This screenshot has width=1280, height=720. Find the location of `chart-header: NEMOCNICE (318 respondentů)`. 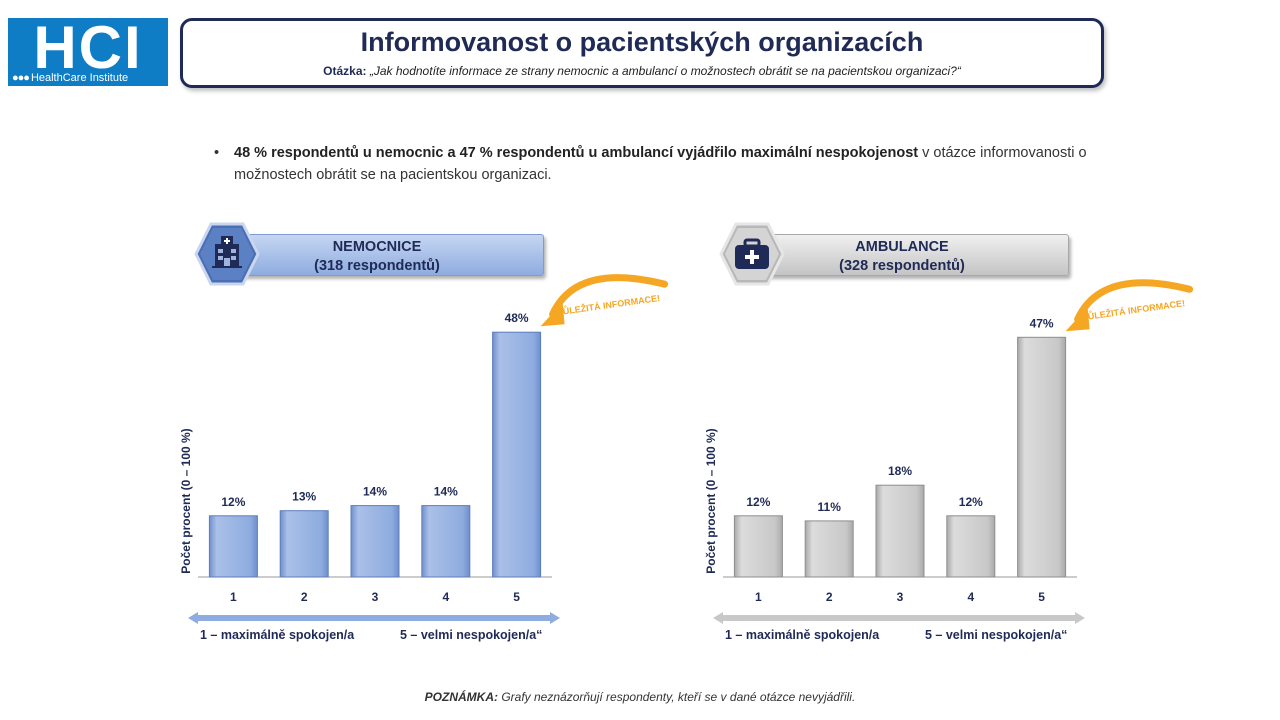

chart-header: NEMOCNICE (318 respondentů) is located at coordinates (377, 255).